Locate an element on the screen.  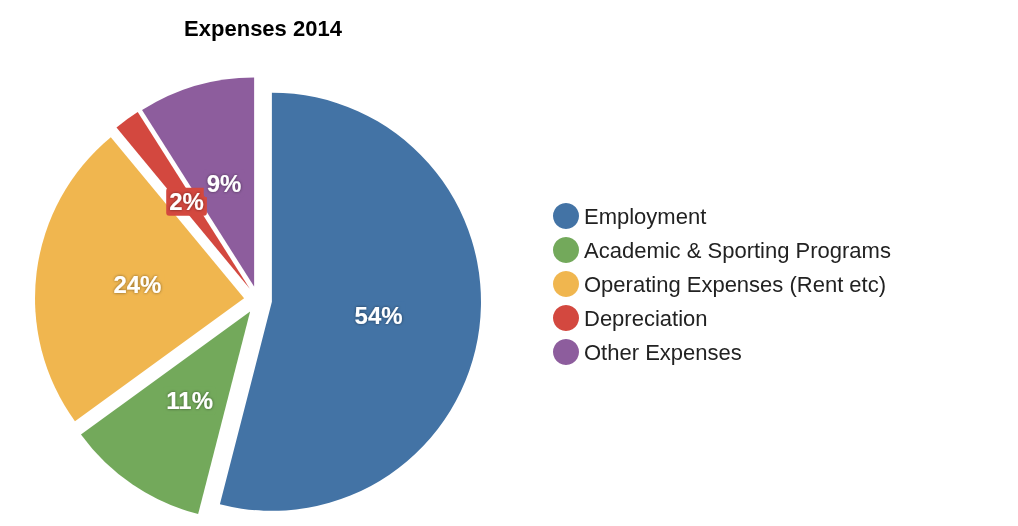
legend-label: Depreciation is located at coordinates (646, 318).